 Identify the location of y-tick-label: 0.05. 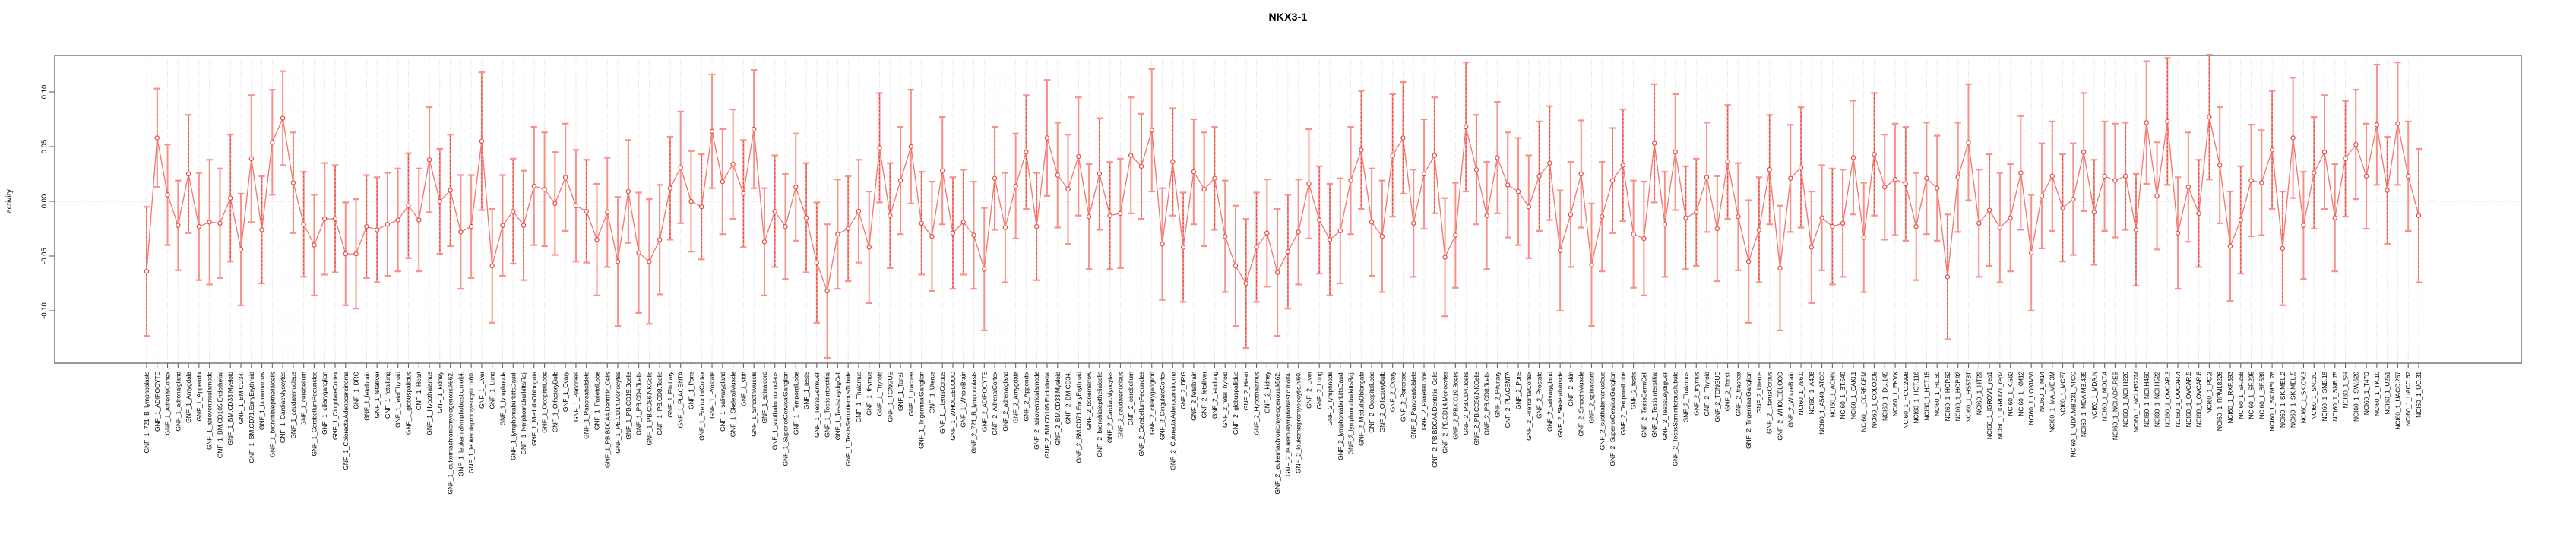
(44, 147).